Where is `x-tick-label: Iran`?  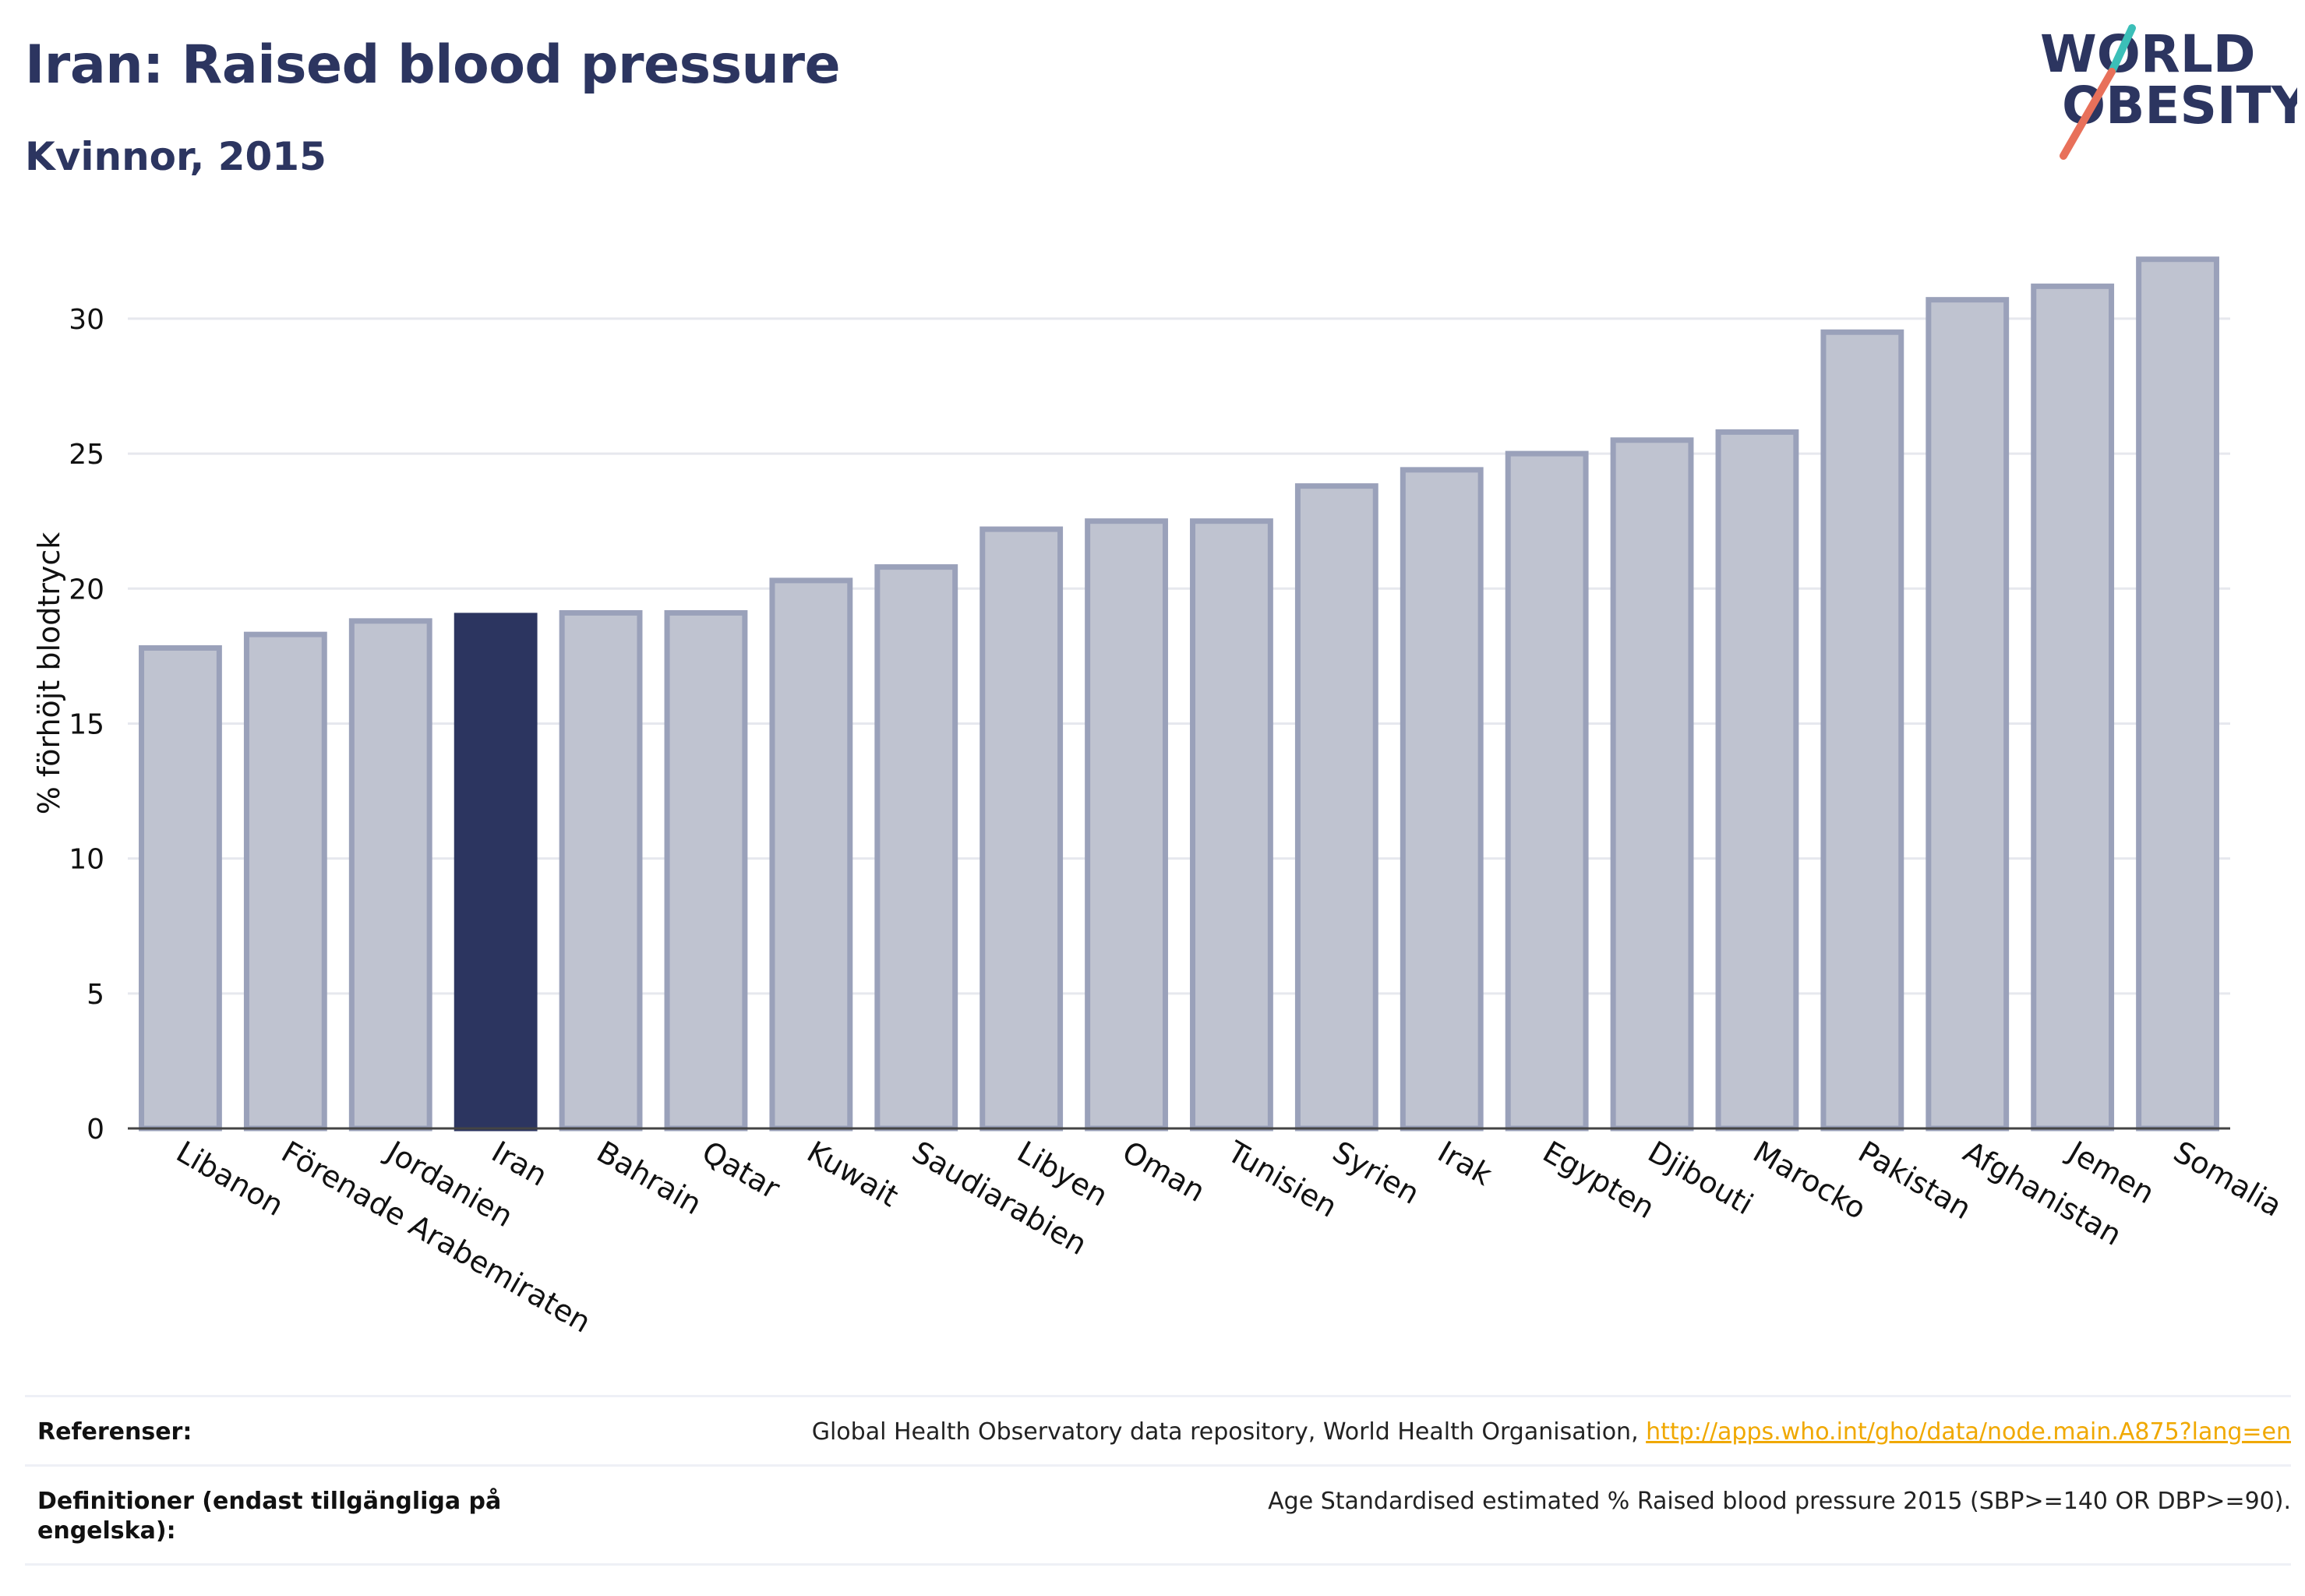
x-tick-label: Iran is located at coordinates (519, 1164).